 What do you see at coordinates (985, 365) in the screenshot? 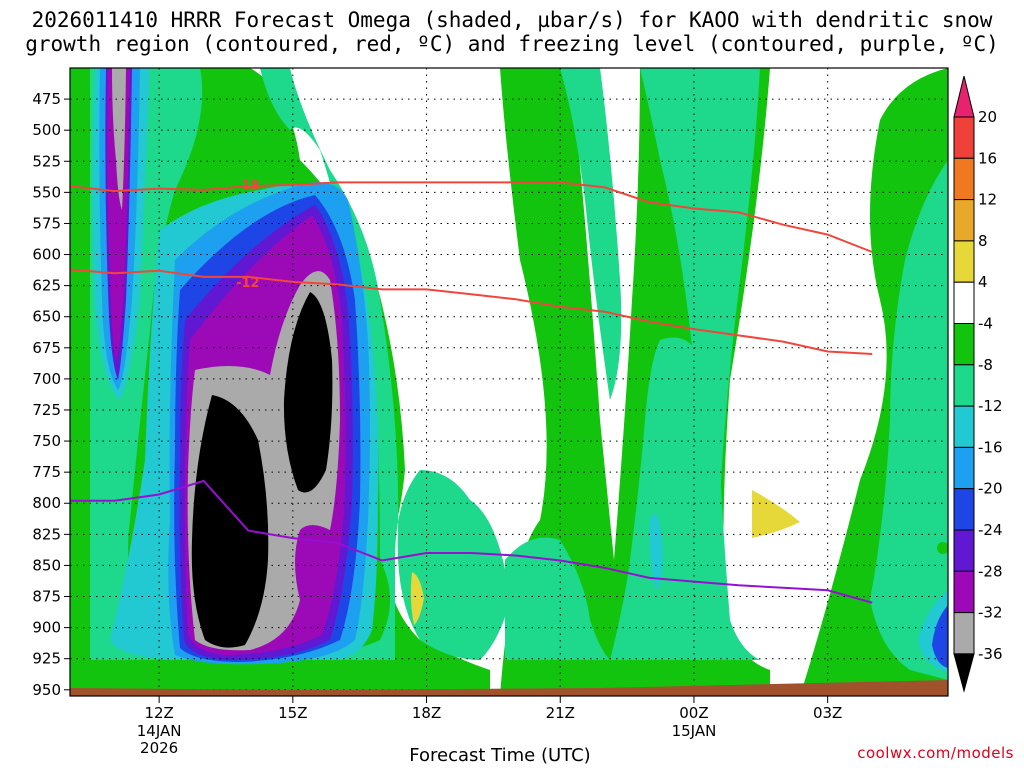
I see `colorbar-label: -8` at bounding box center [985, 365].